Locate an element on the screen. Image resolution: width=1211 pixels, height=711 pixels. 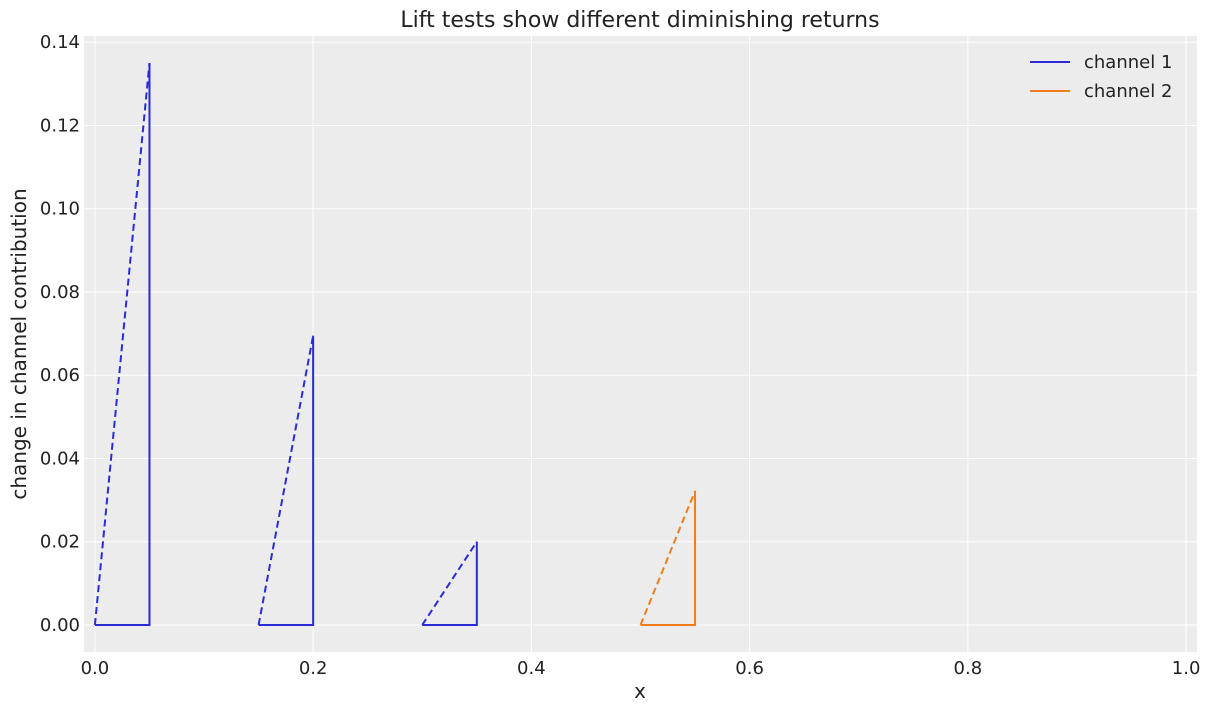
legend: channel 1 channel 2 is located at coordinates (1101, 77).